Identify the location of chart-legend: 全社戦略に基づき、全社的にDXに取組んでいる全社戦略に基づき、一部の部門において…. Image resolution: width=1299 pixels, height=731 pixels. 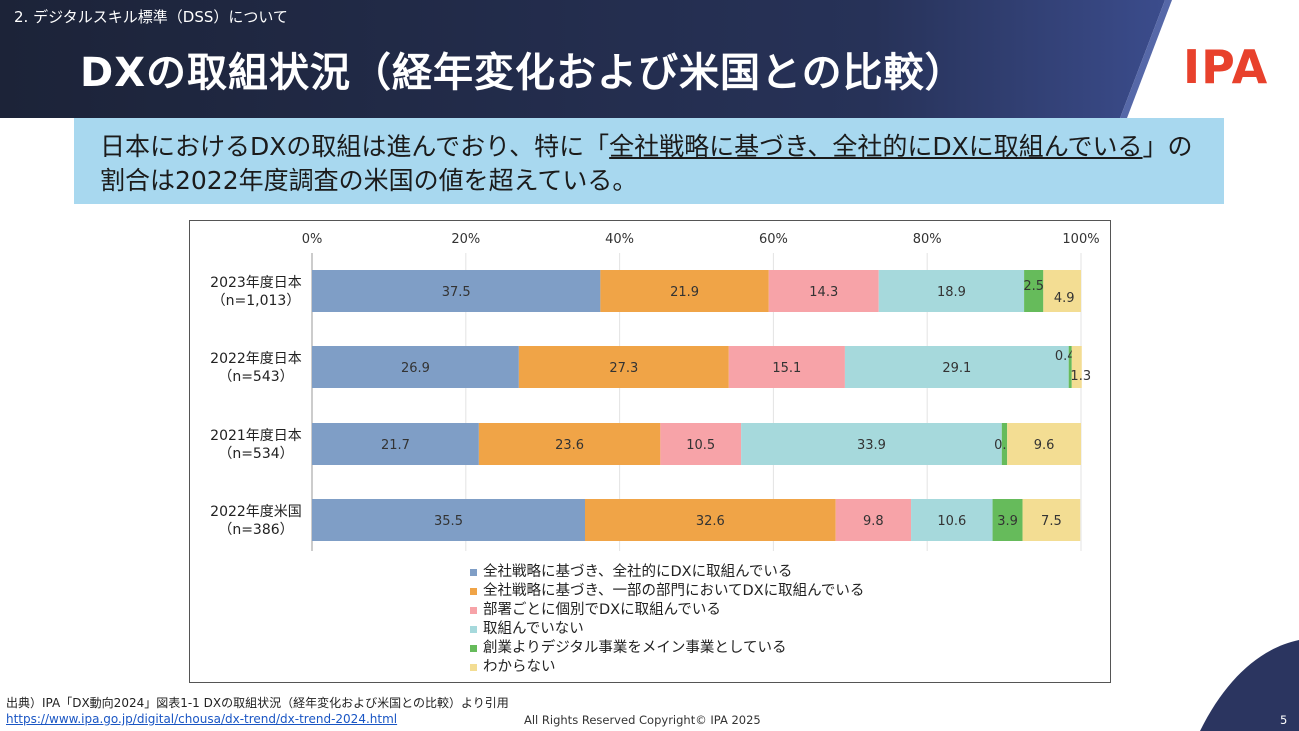
(667, 620).